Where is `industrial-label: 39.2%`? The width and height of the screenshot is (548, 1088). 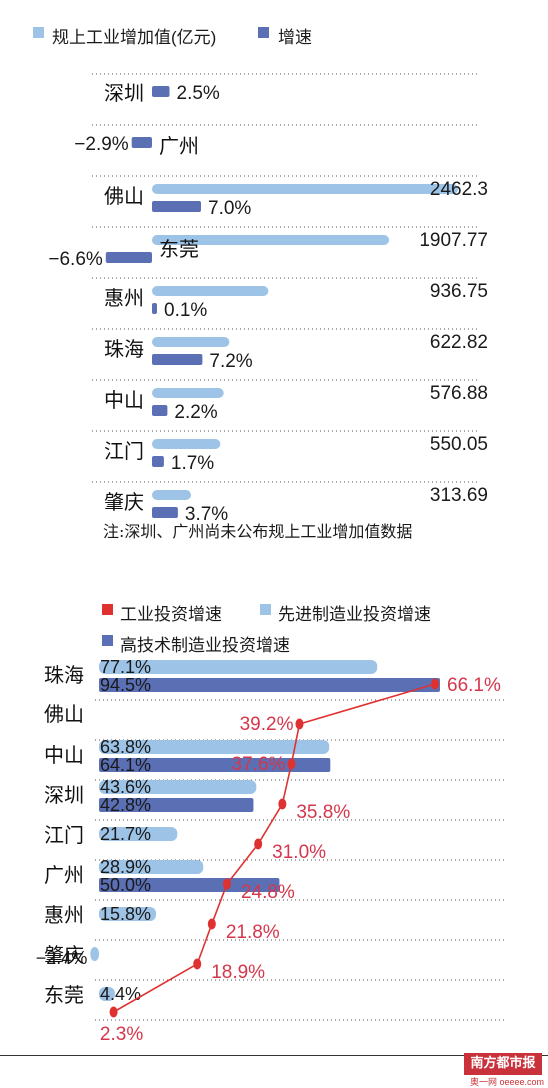 industrial-label: 39.2% is located at coordinates (267, 724).